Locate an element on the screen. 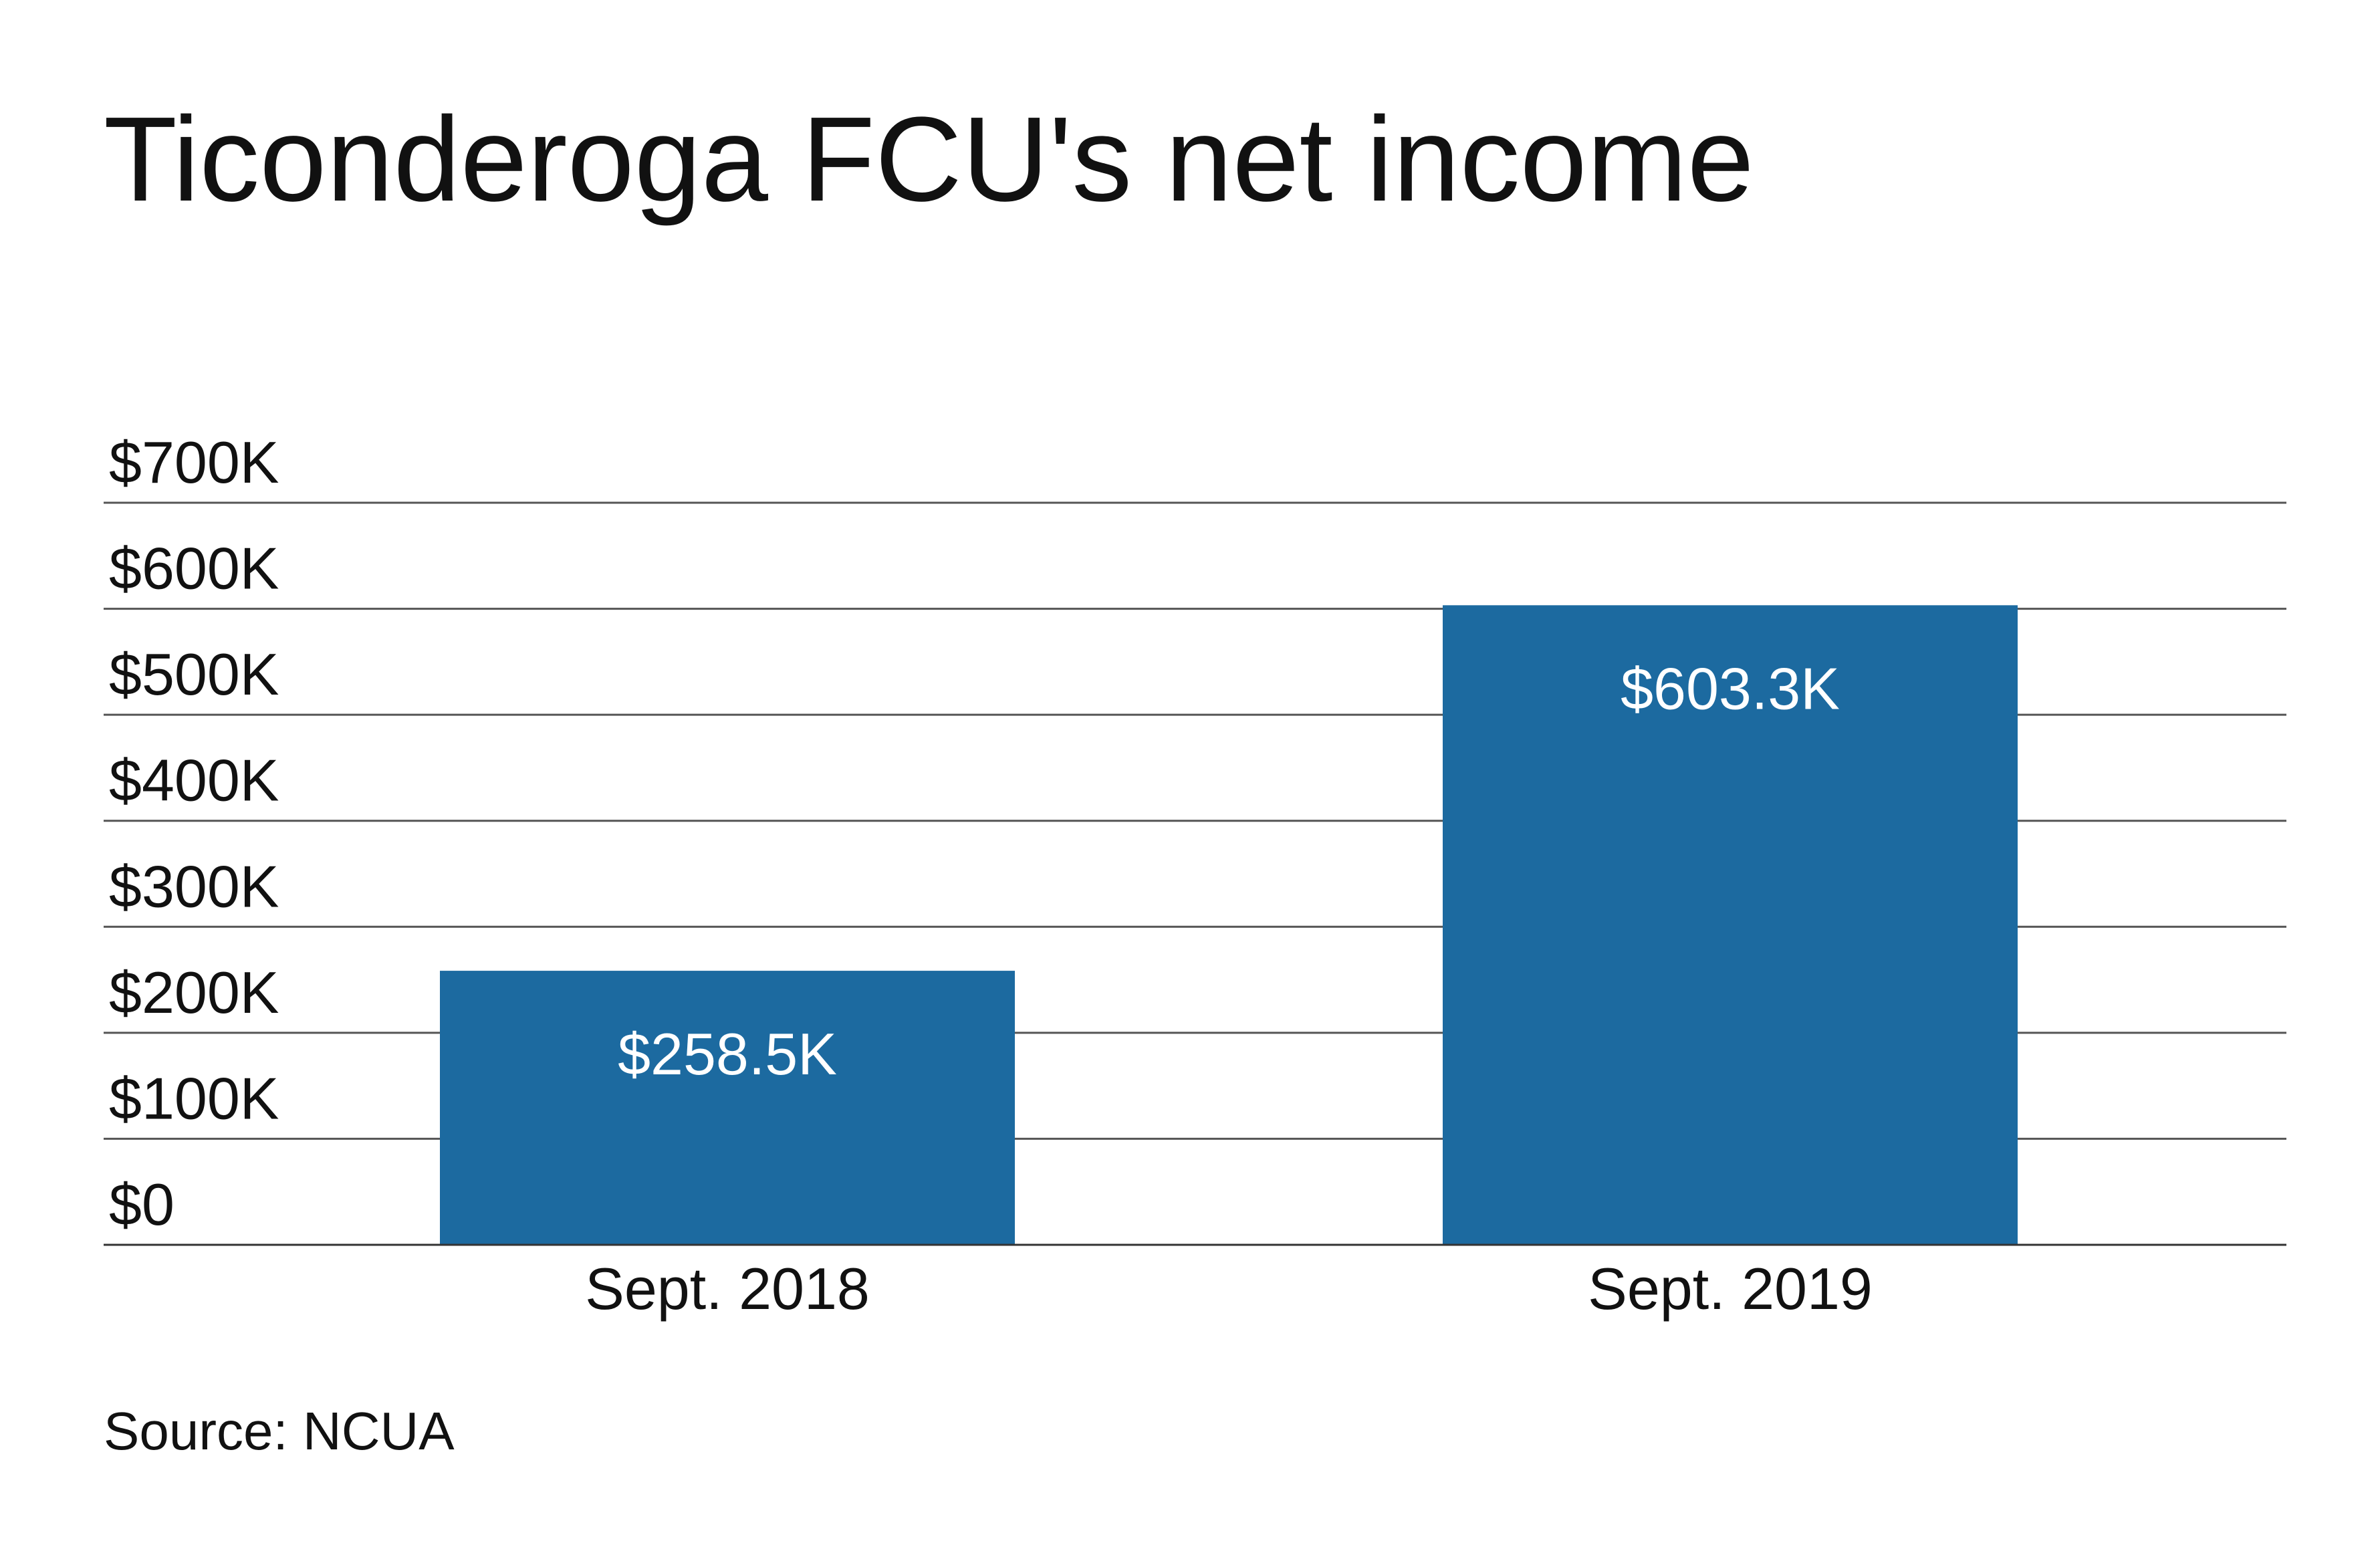  y-tick-label: $400K is located at coordinates (194, 780).